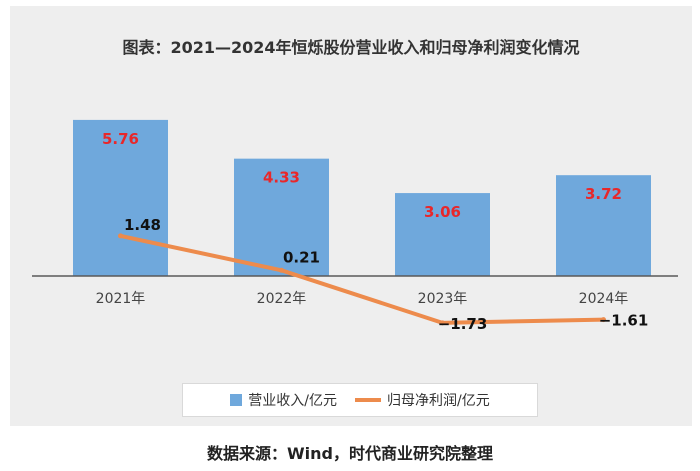  Describe the element at coordinates (121, 299) in the screenshot. I see `x-tick-label-1: 2021年` at that location.